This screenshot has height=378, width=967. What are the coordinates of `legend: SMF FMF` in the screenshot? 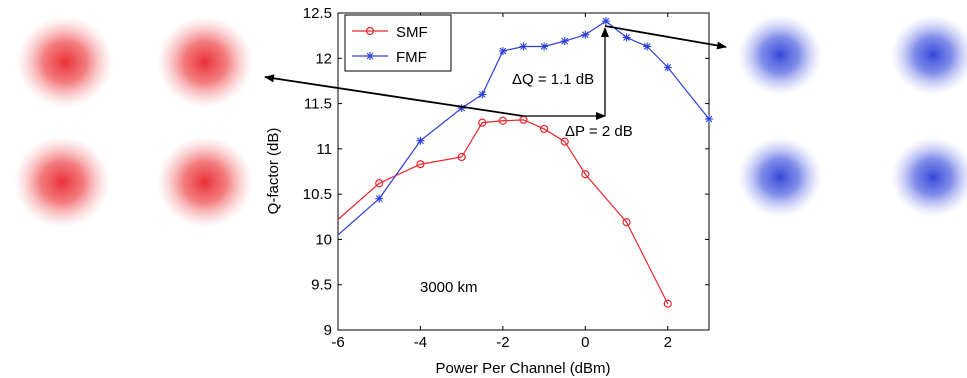 It's located at (398, 43).